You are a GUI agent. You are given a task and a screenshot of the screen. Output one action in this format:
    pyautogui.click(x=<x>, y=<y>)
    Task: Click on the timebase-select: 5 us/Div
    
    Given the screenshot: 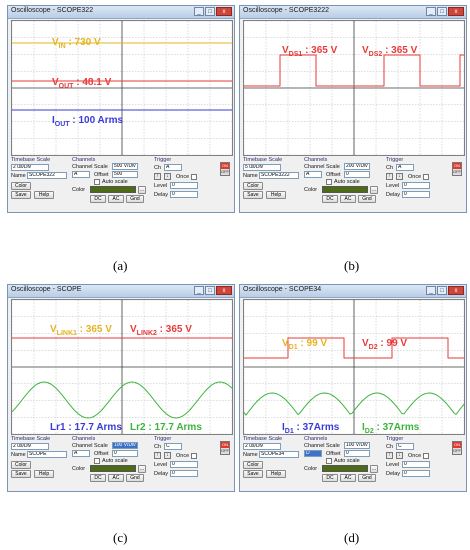 What is the action you would take?
    pyautogui.click(x=262, y=167)
    